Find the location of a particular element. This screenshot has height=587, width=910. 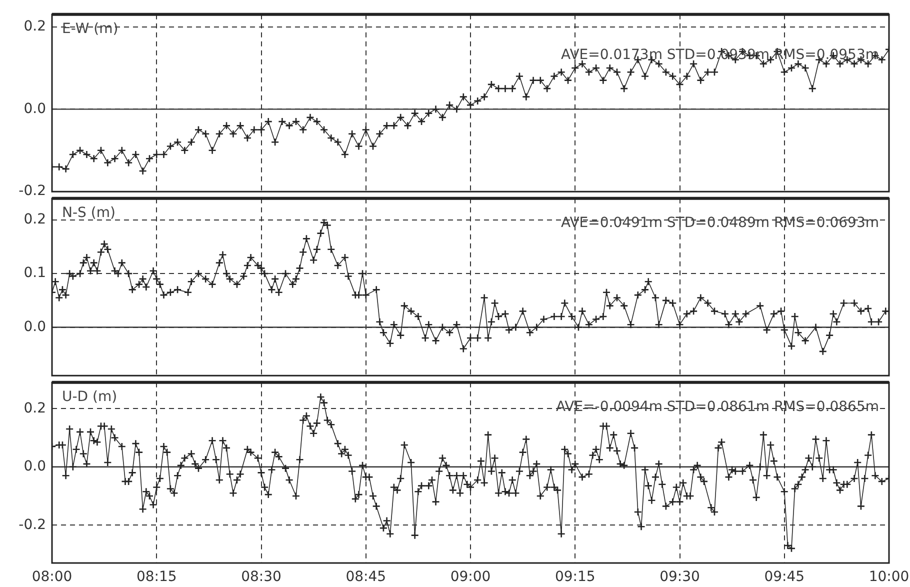

x-tick-label: 08:30 is located at coordinates (261, 577).